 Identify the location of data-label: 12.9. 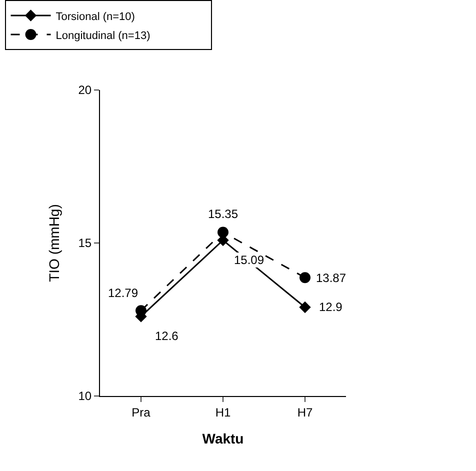
(331, 307).